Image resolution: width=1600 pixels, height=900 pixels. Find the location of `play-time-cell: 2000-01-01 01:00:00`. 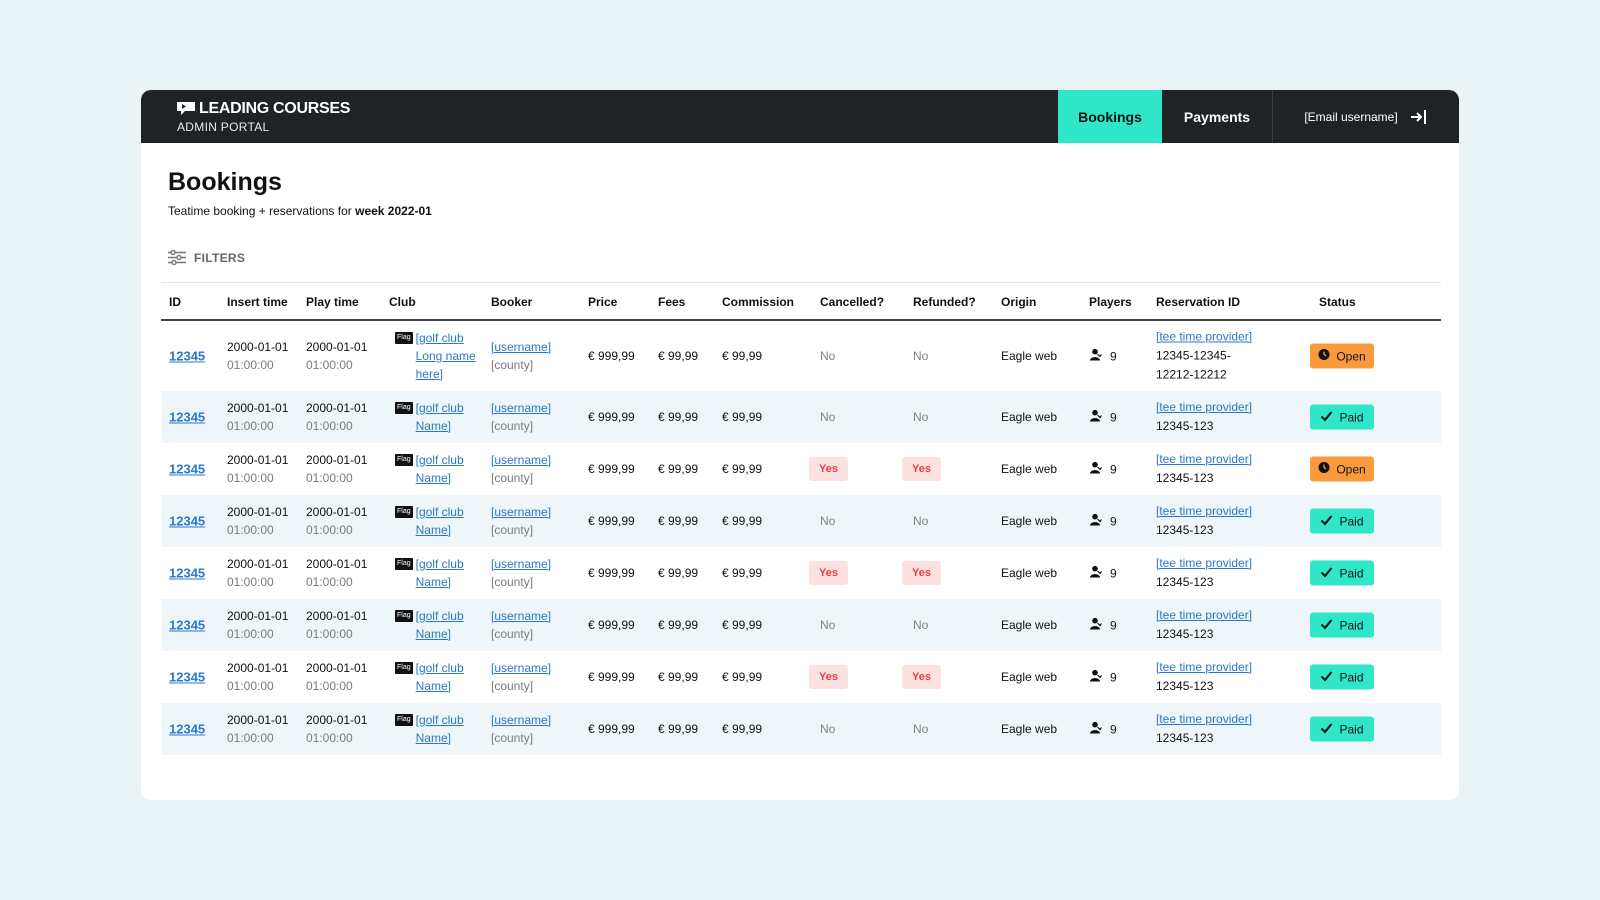

play-time-cell: 2000-01-01 01:00:00 is located at coordinates (336, 469).